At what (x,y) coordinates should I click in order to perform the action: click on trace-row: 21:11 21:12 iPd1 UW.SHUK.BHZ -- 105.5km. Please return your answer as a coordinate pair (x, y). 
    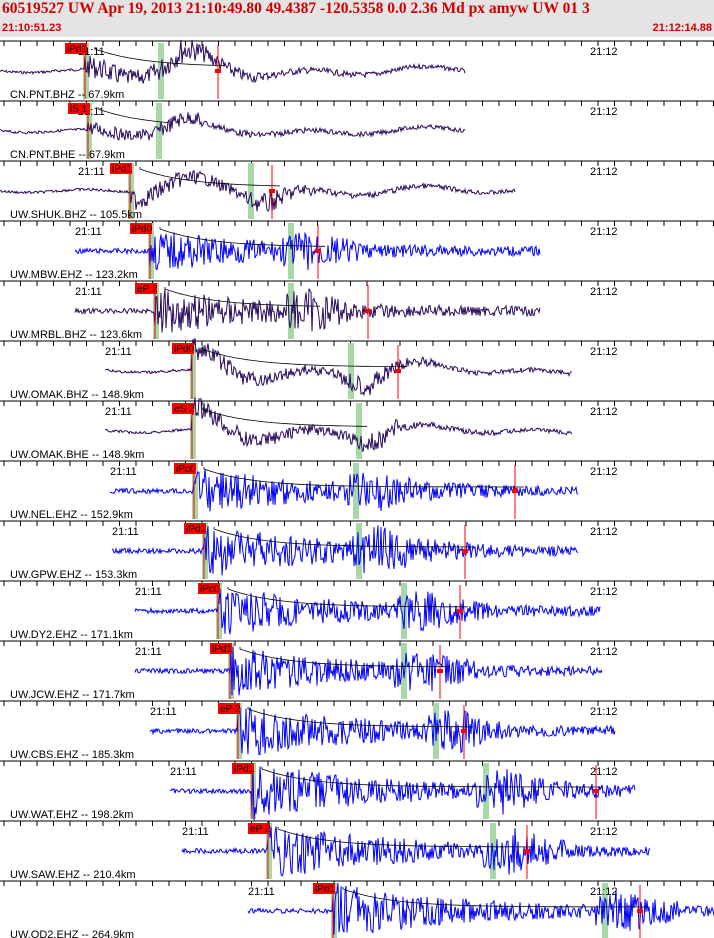
    Looking at the image, I should click on (357, 190).